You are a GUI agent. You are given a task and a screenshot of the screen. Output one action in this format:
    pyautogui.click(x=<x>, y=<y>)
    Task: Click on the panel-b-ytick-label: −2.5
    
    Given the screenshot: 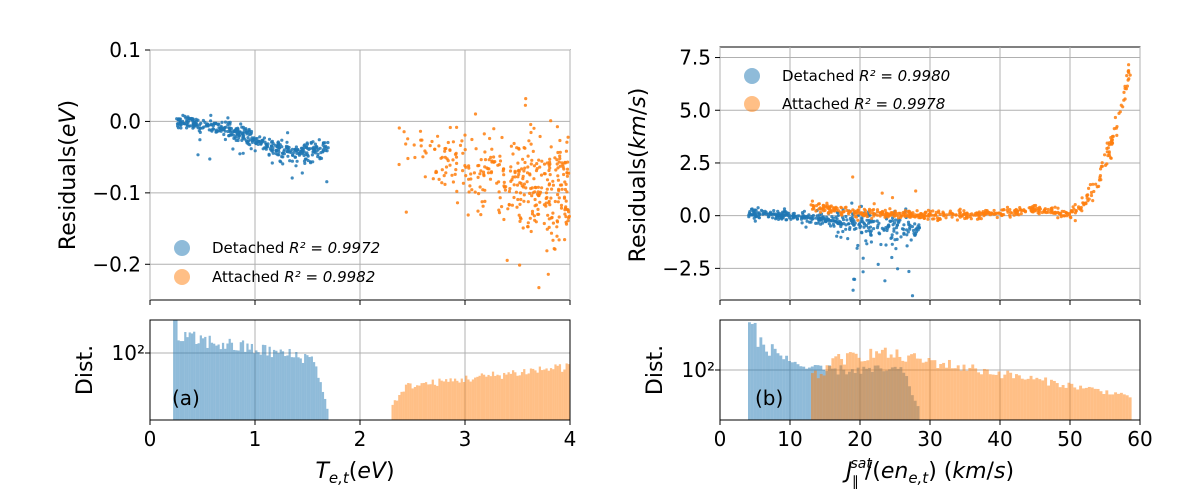 What is the action you would take?
    pyautogui.click(x=686, y=268)
    